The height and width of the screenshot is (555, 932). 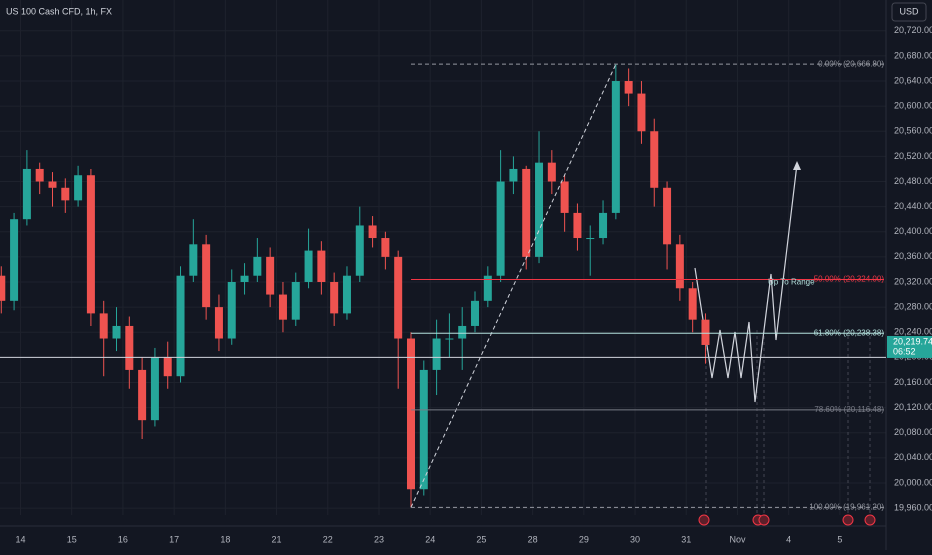 I want to click on currency-button, so click(x=909, y=12).